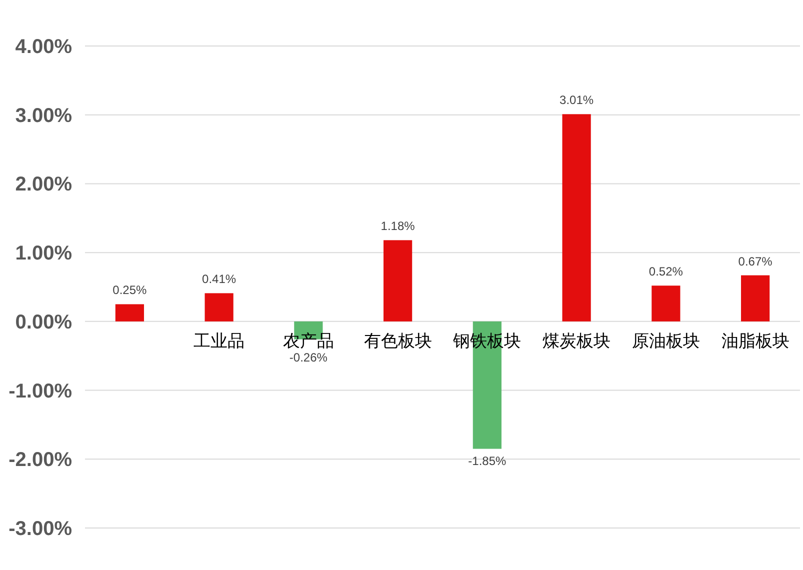 This screenshot has width=803, height=570. I want to click on y-tick-label: -3.00%, so click(40, 529).